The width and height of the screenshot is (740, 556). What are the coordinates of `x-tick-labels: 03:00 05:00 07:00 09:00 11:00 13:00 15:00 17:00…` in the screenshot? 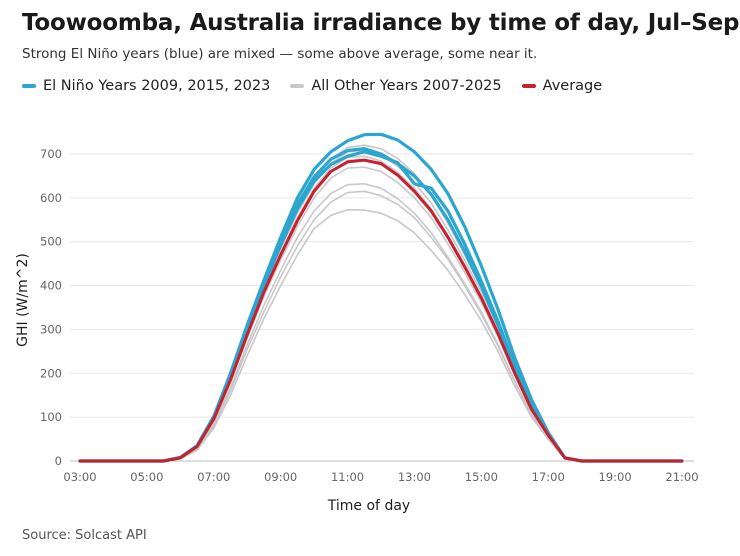 It's located at (380, 477).